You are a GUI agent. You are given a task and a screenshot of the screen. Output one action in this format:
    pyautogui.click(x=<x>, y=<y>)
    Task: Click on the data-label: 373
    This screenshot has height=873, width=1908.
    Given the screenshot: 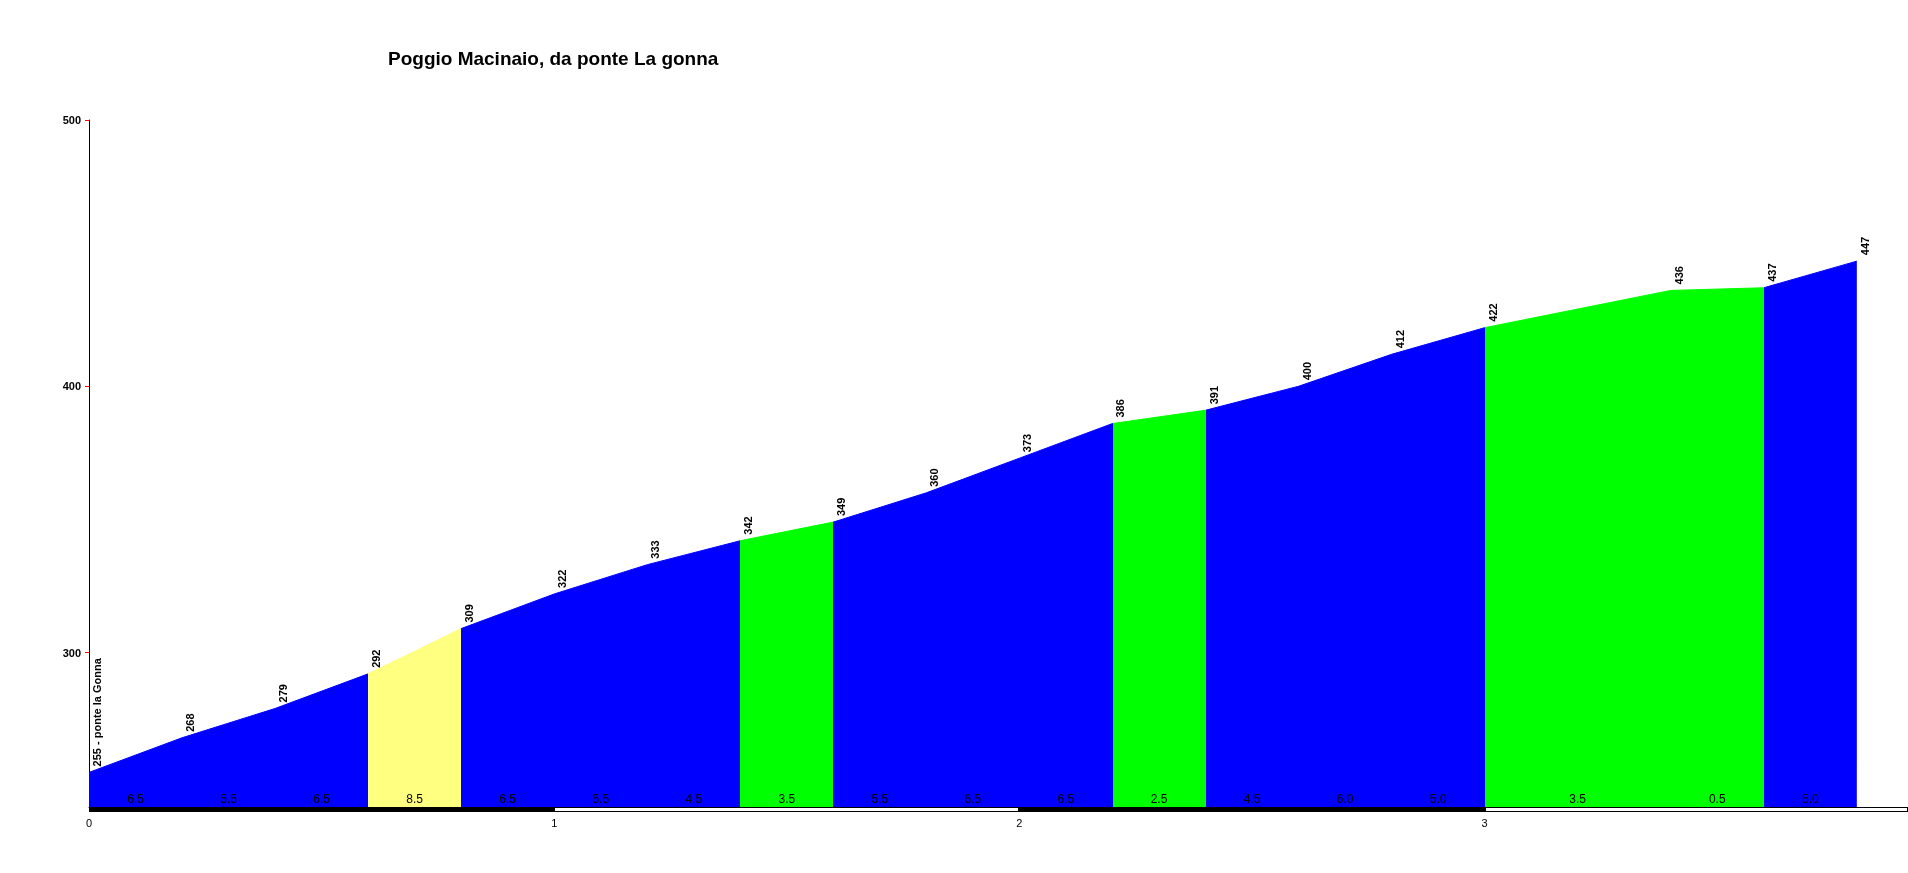 What is the action you would take?
    pyautogui.click(x=1027, y=443)
    